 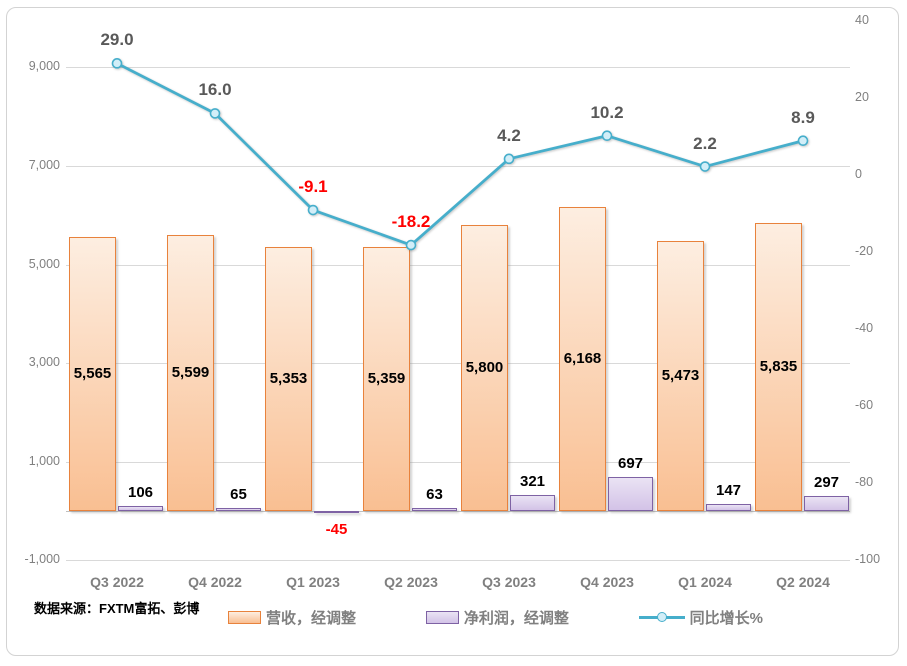 I want to click on x-axis-category-label: Q2 2024, so click(x=803, y=582).